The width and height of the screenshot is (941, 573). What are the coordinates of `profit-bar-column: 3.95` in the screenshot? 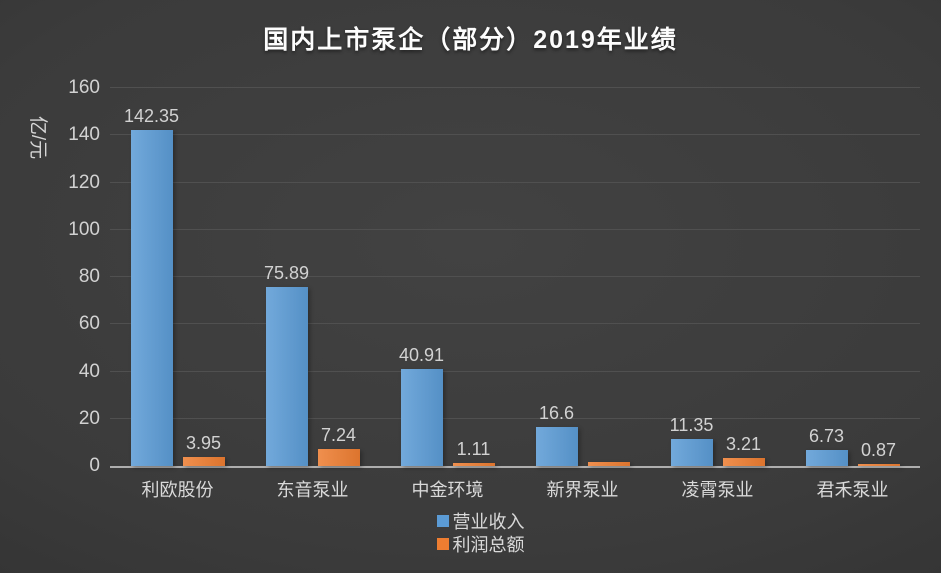 It's located at (203, 277).